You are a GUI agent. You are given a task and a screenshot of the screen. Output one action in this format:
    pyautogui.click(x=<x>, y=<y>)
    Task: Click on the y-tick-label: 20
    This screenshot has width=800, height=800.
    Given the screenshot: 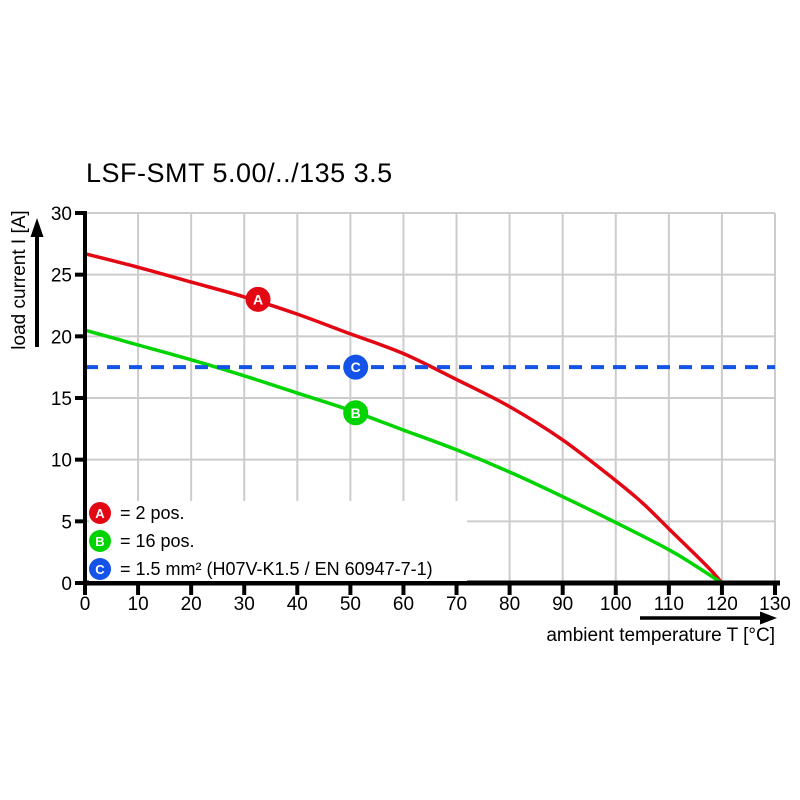 What is the action you would take?
    pyautogui.click(x=61, y=337)
    